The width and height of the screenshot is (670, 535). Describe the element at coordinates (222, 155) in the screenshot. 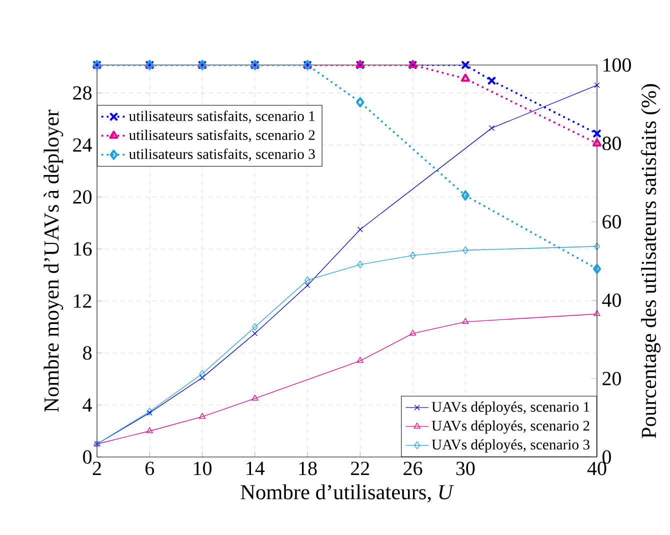

I see `legend-label: utilisateurs satisfaits, scenario 3` at that location.